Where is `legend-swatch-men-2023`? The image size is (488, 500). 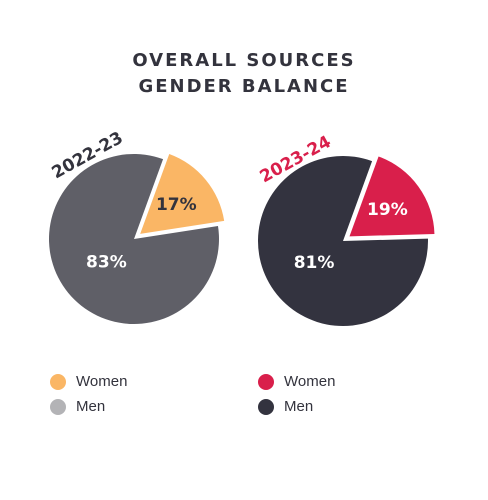 legend-swatch-men-2023 is located at coordinates (266, 406).